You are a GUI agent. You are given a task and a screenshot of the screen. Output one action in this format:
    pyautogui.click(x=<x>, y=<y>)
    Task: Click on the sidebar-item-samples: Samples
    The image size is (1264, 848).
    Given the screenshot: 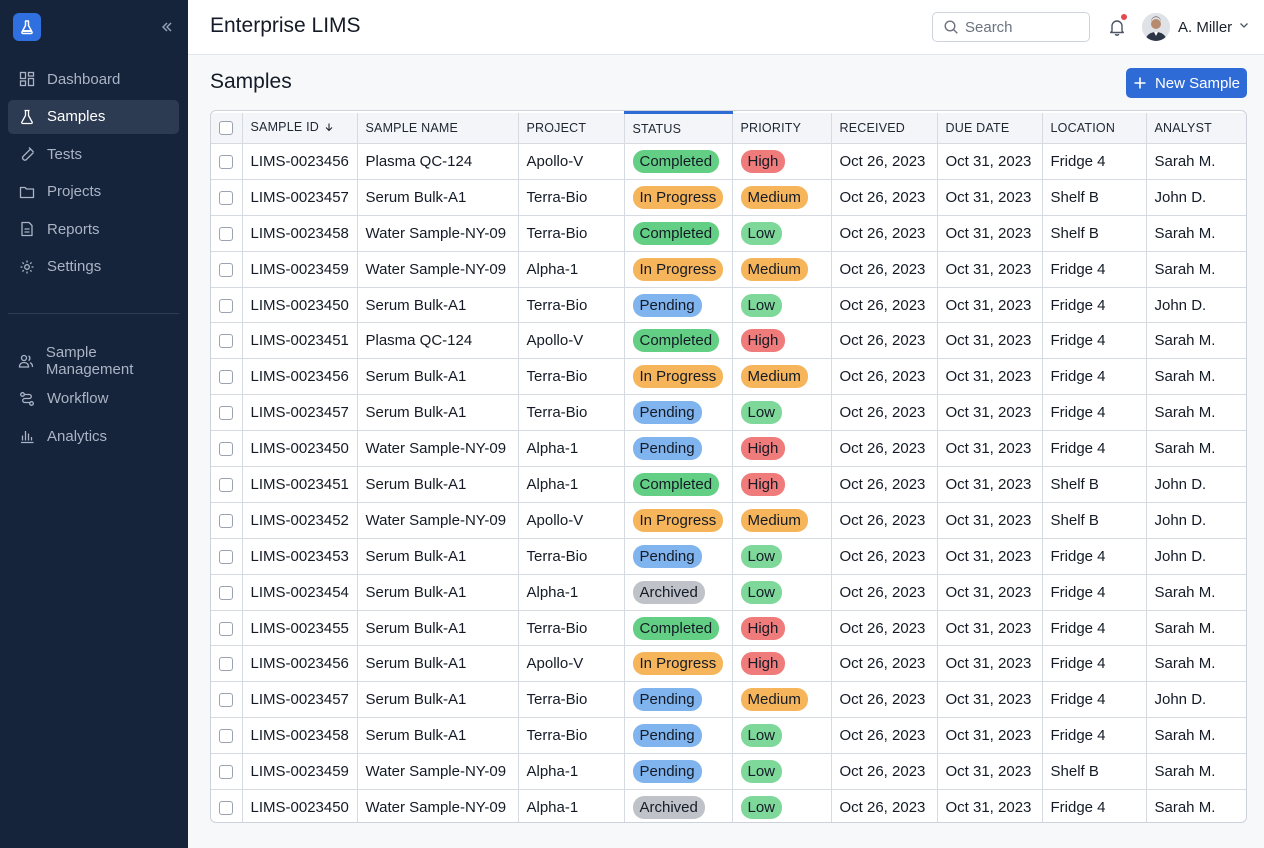 What is the action you would take?
    pyautogui.click(x=93, y=116)
    